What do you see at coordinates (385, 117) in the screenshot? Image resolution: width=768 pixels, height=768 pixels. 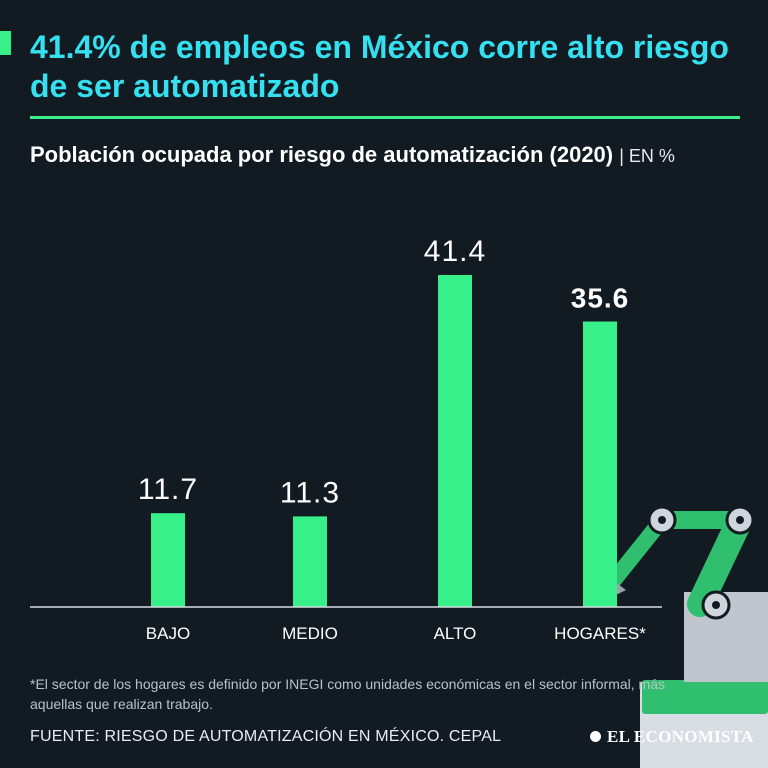 I see `title-divider` at bounding box center [385, 117].